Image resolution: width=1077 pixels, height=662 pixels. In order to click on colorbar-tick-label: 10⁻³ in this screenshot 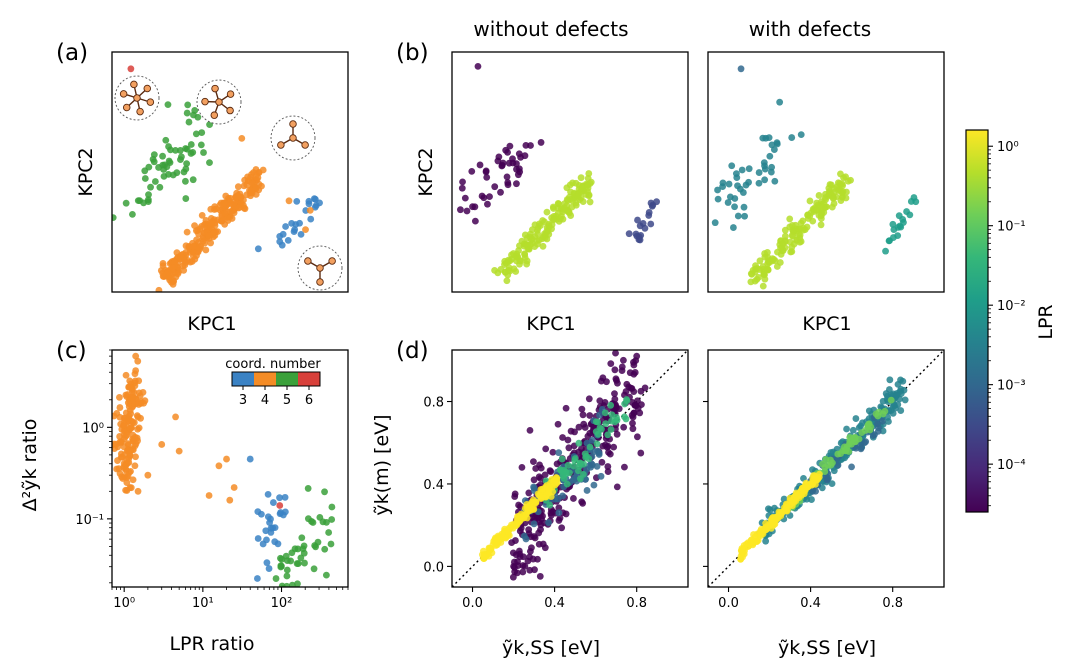, I will do `click(1011, 386)`.